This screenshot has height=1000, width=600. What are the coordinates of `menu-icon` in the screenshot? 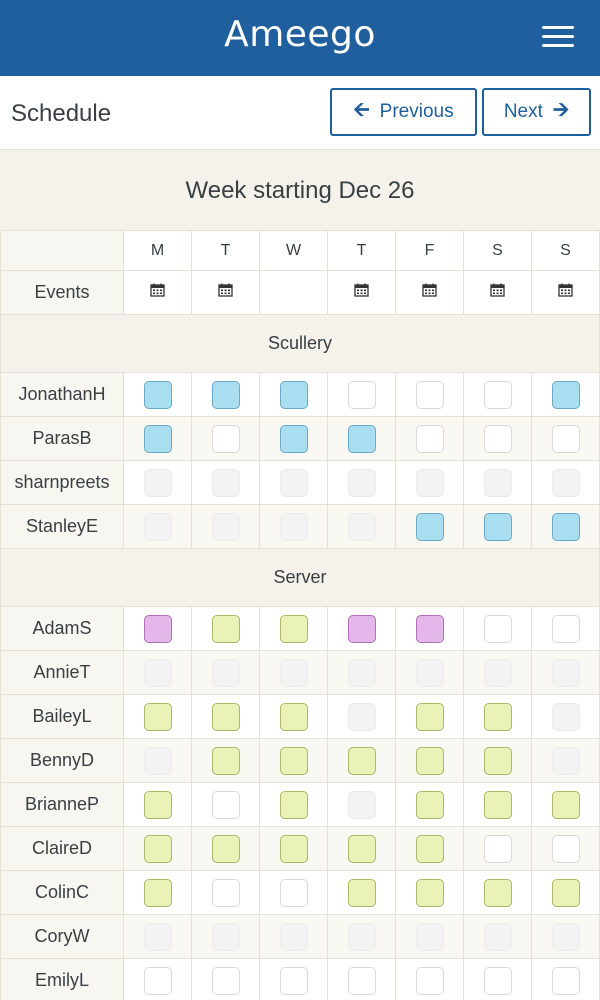 It's located at (558, 37).